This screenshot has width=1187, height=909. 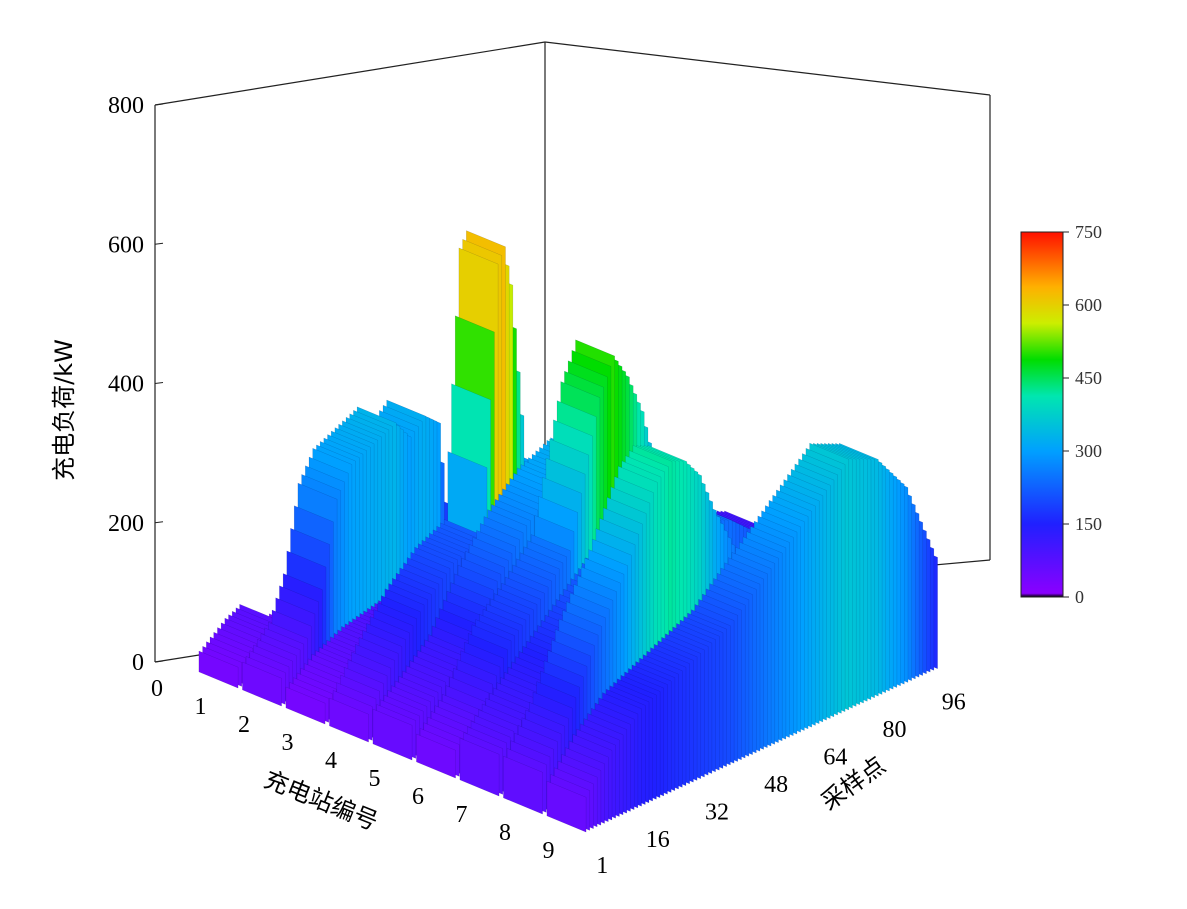 I want to click on bar-s9-k1, so click(x=566, y=806).